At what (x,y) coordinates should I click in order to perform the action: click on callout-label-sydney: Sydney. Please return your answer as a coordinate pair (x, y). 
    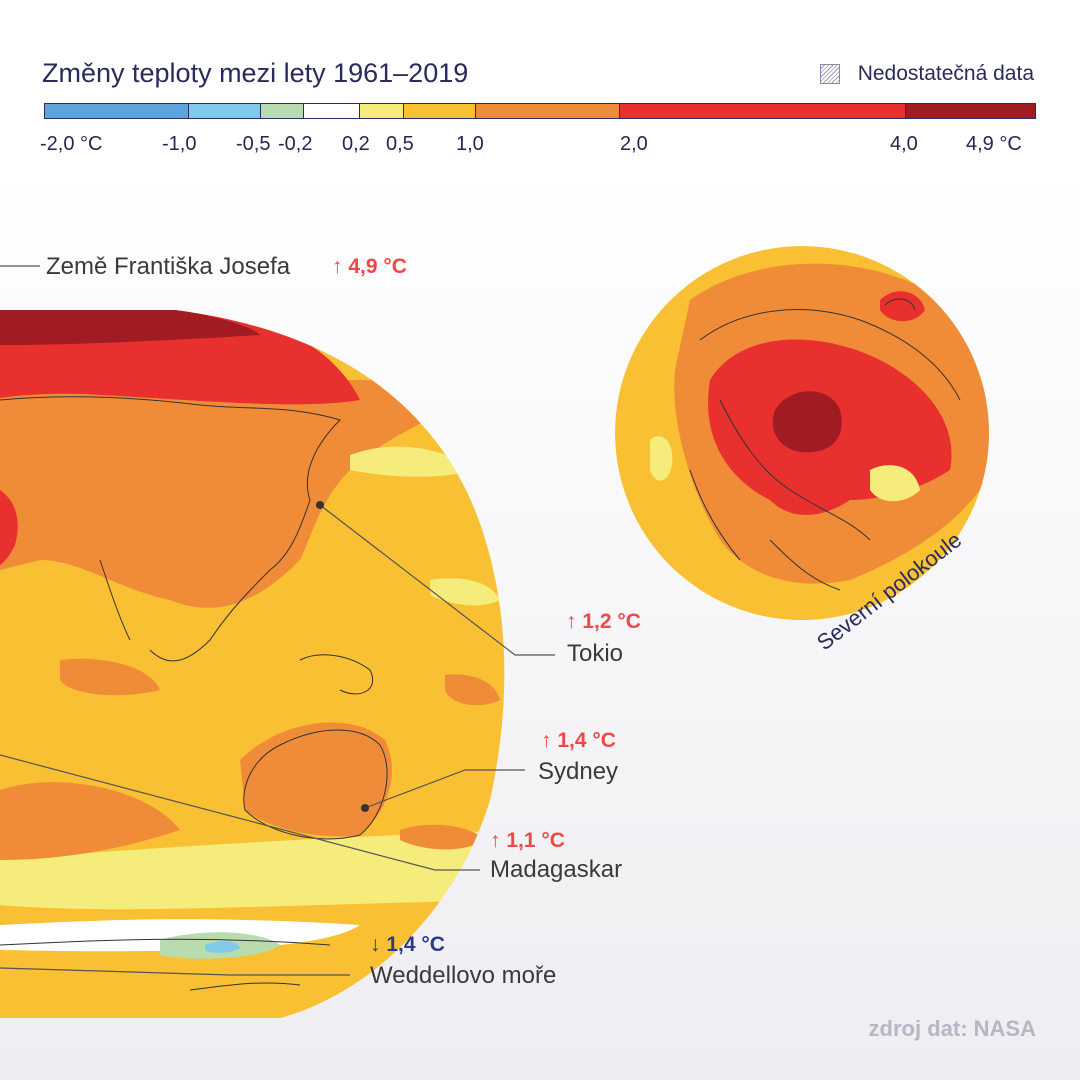
    Looking at the image, I should click on (578, 771).